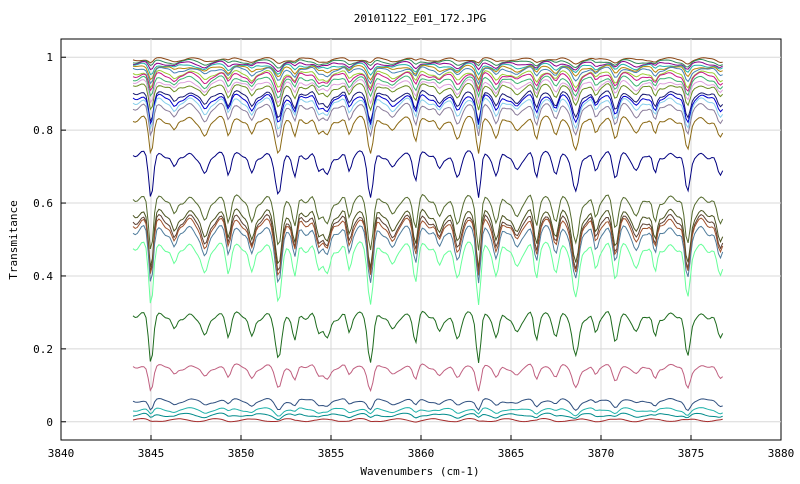 Image resolution: width=800 pixels, height=484 pixels. What do you see at coordinates (43, 130) in the screenshot?
I see `y-tick-label: 0.8` at bounding box center [43, 130].